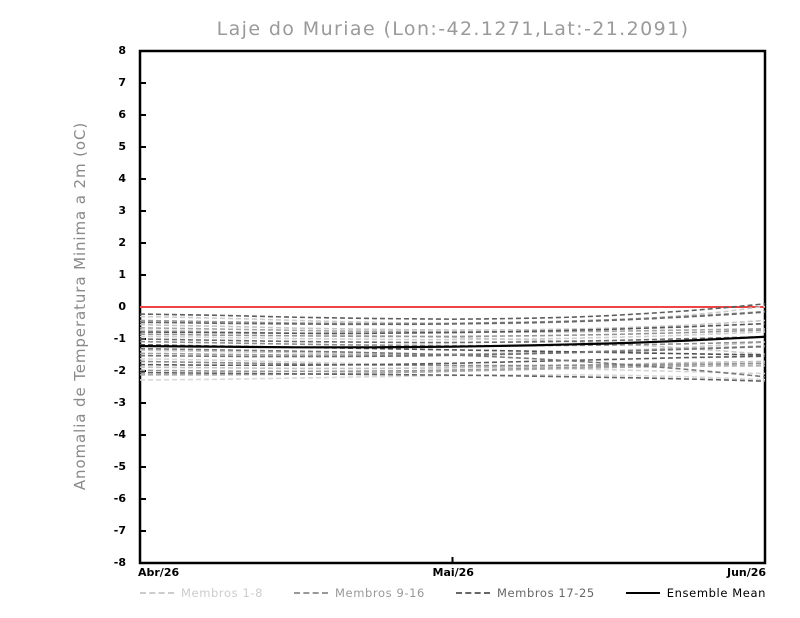  I want to click on y-axis-tick-label: 1, so click(122, 274).